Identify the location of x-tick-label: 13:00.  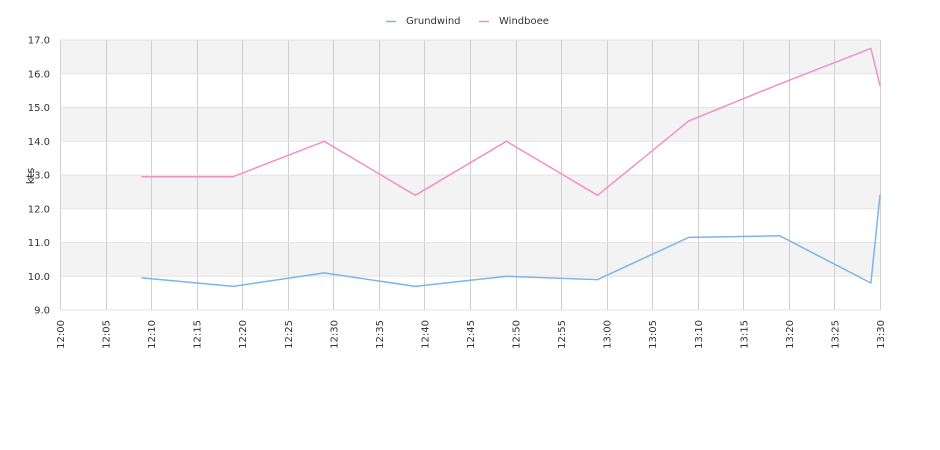
(608, 334).